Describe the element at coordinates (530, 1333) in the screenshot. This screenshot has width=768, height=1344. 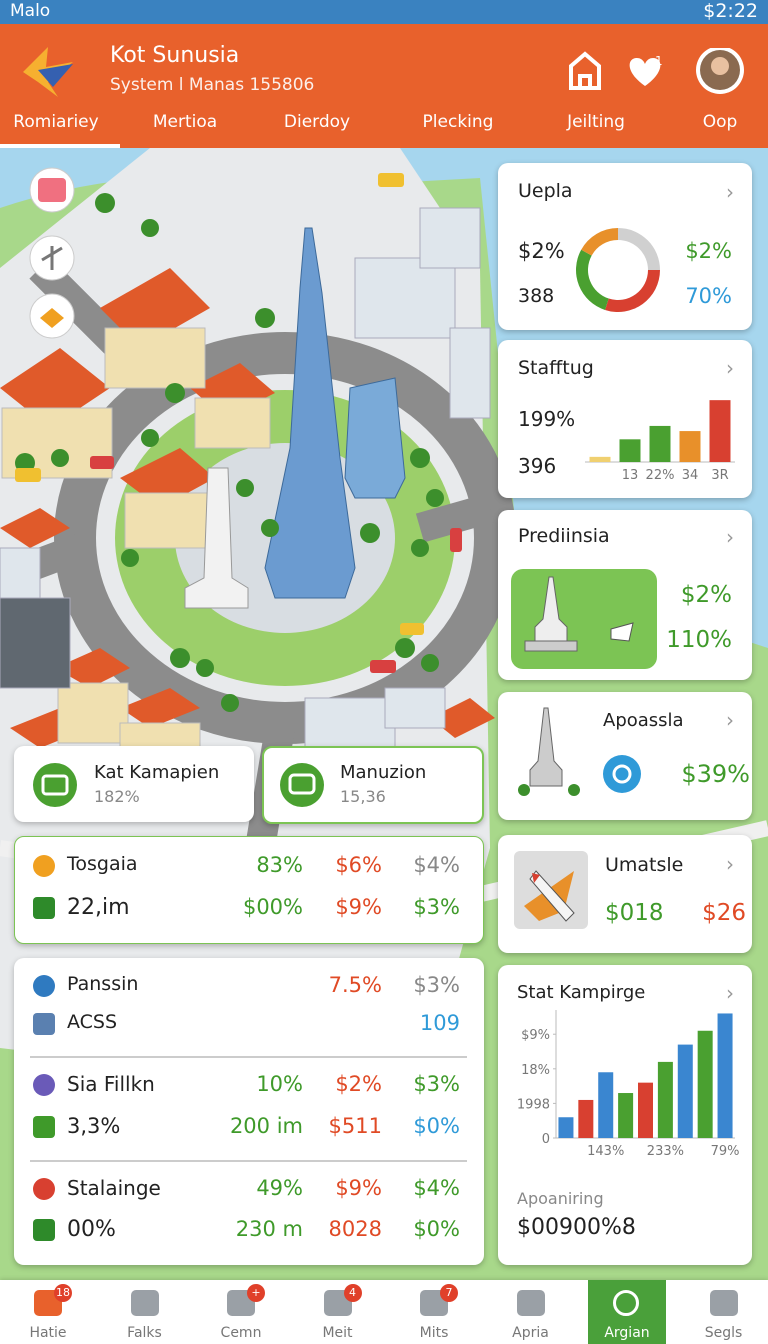
I see `nav-label: Apria` at that location.